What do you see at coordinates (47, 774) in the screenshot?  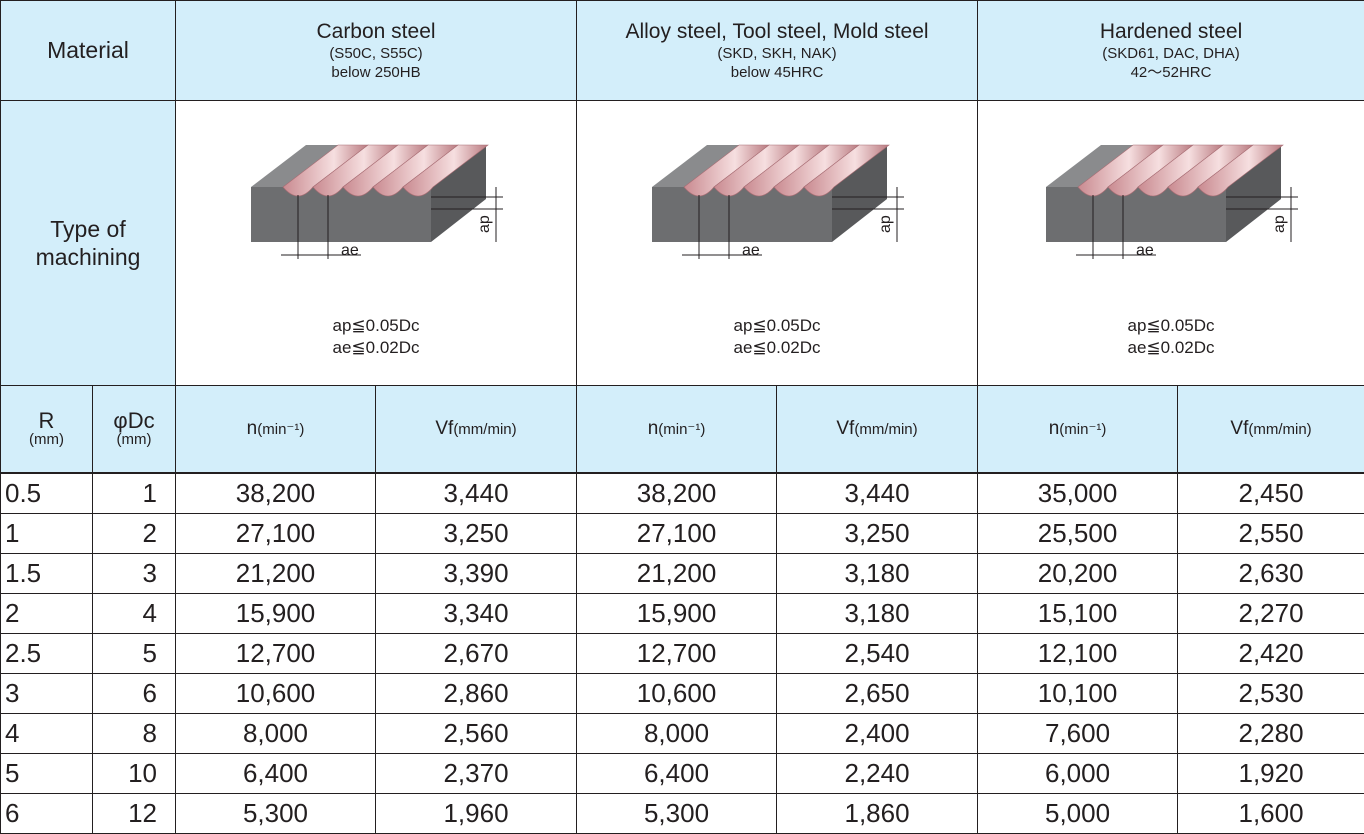 I see `data-cell: 5` at bounding box center [47, 774].